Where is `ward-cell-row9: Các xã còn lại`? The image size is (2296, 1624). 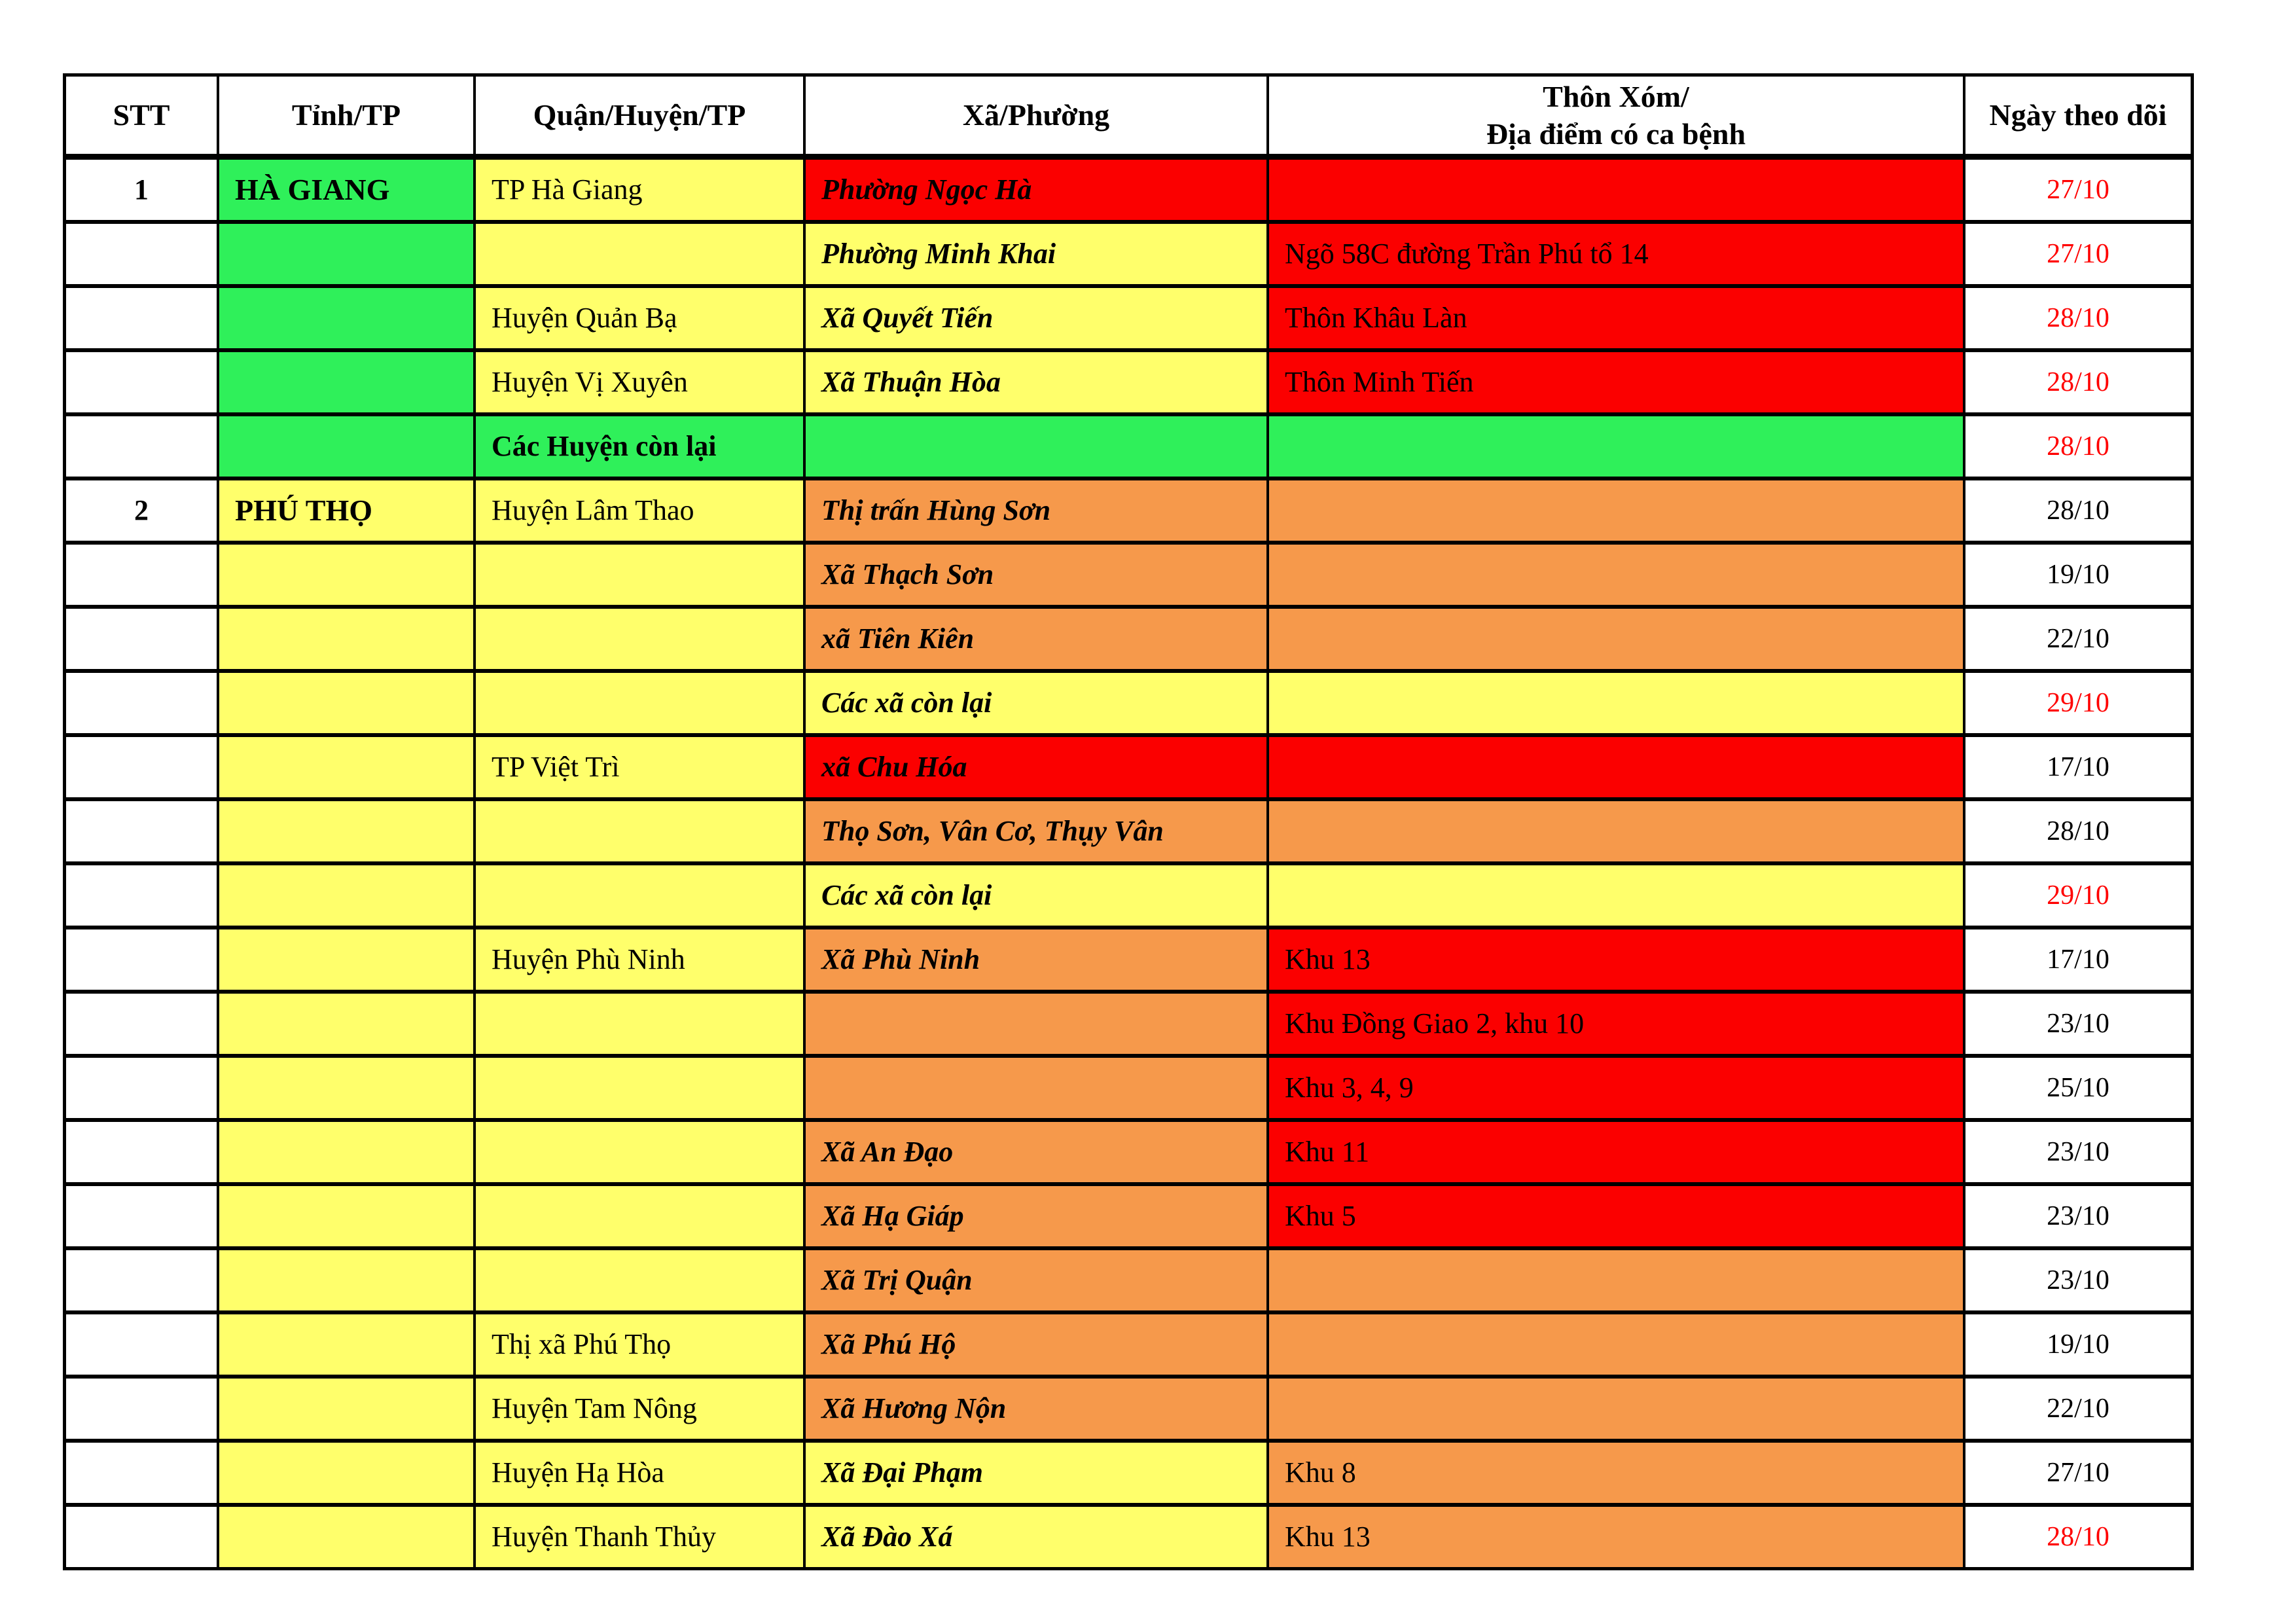 ward-cell-row9: Các xã còn lại is located at coordinates (1036, 703).